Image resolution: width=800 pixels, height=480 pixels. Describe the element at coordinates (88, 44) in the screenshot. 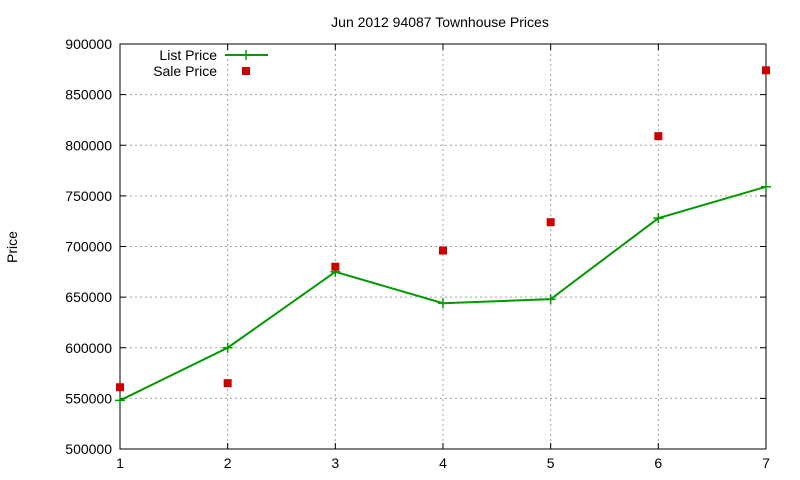

I see `y-tick-label: 900000` at that location.